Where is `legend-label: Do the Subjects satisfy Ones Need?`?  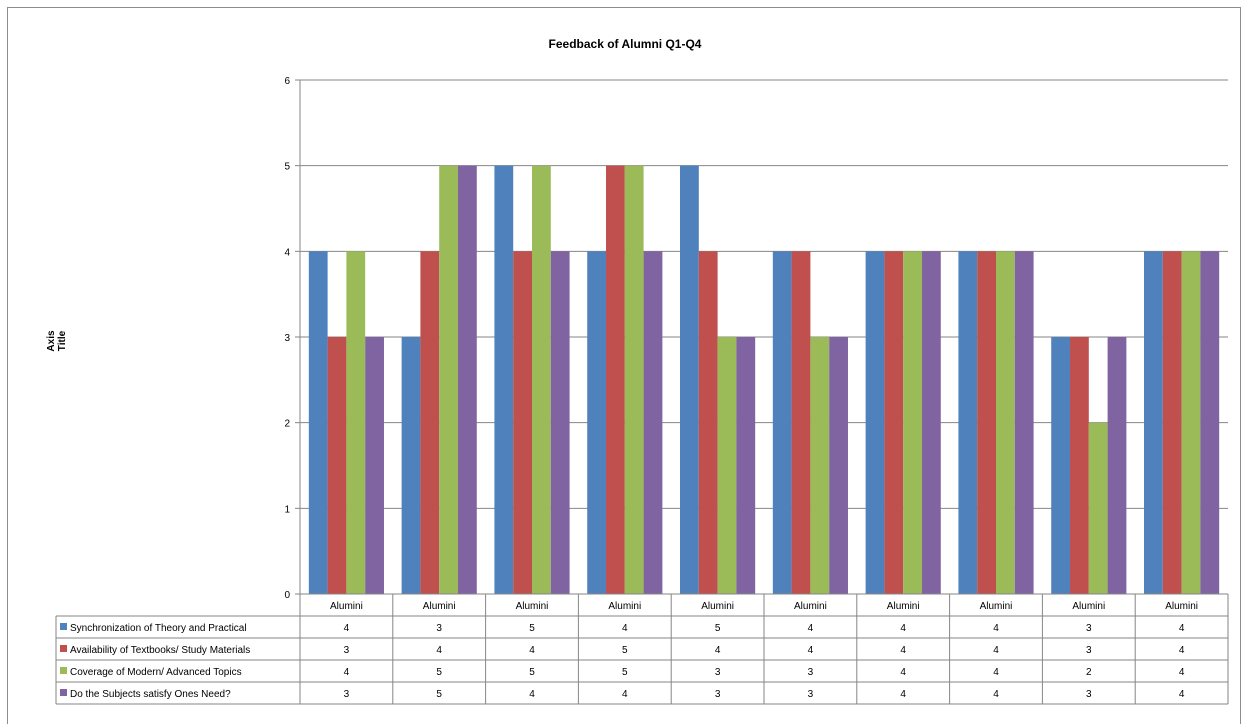 legend-label: Do the Subjects satisfy Ones Need? is located at coordinates (150, 694).